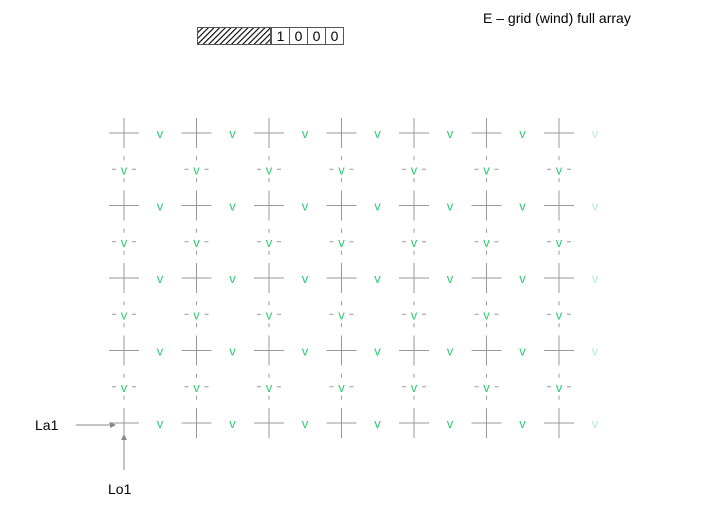 This screenshot has width=705, height=511. Describe the element at coordinates (557, 18) in the screenshot. I see `diagram-title: E – grid (wind) full array` at that location.